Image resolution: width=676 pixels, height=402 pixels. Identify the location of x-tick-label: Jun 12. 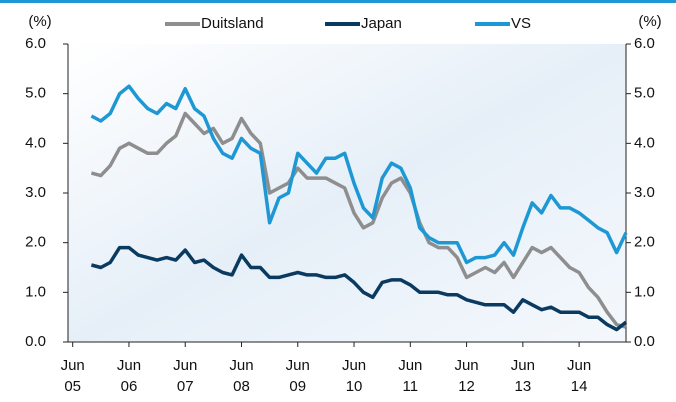
(466, 376).